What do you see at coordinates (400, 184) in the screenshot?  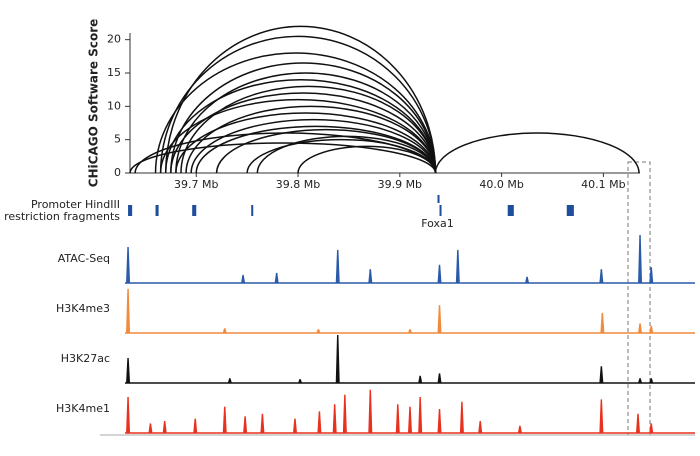 I see `x-tick-label: 39.9 Mb` at bounding box center [400, 184].